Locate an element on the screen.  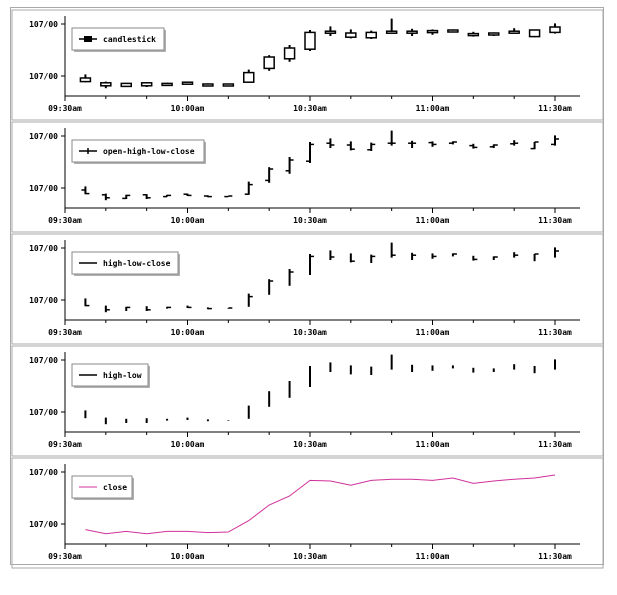
x-tick-label-3-4: 11:00am is located at coordinates (433, 332).